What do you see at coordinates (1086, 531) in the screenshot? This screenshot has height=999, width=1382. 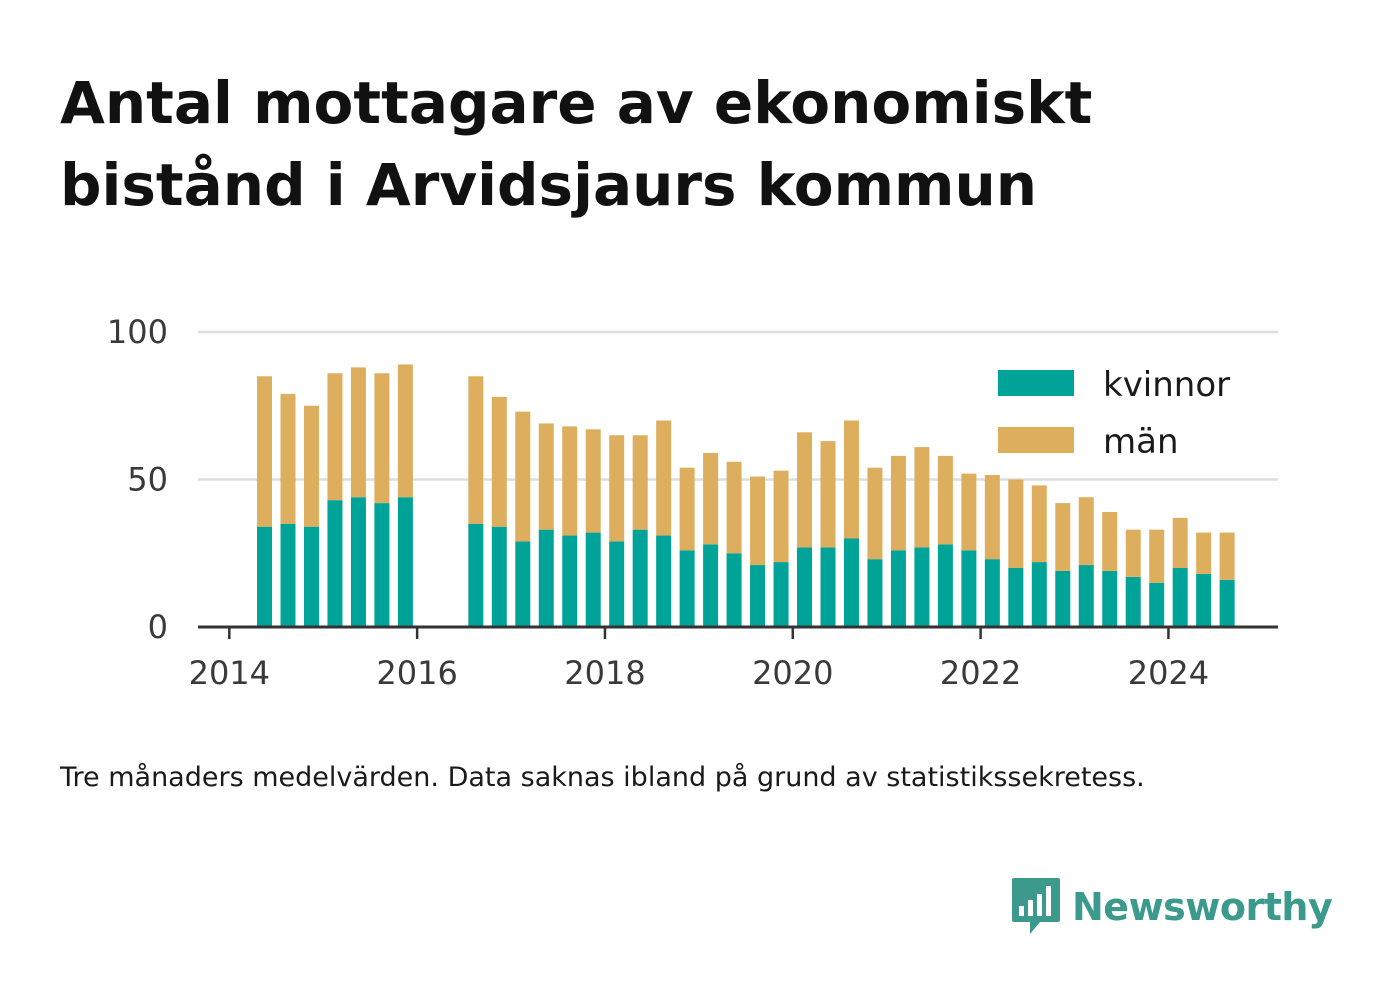 I see `bar-män-2023-02` at bounding box center [1086, 531].